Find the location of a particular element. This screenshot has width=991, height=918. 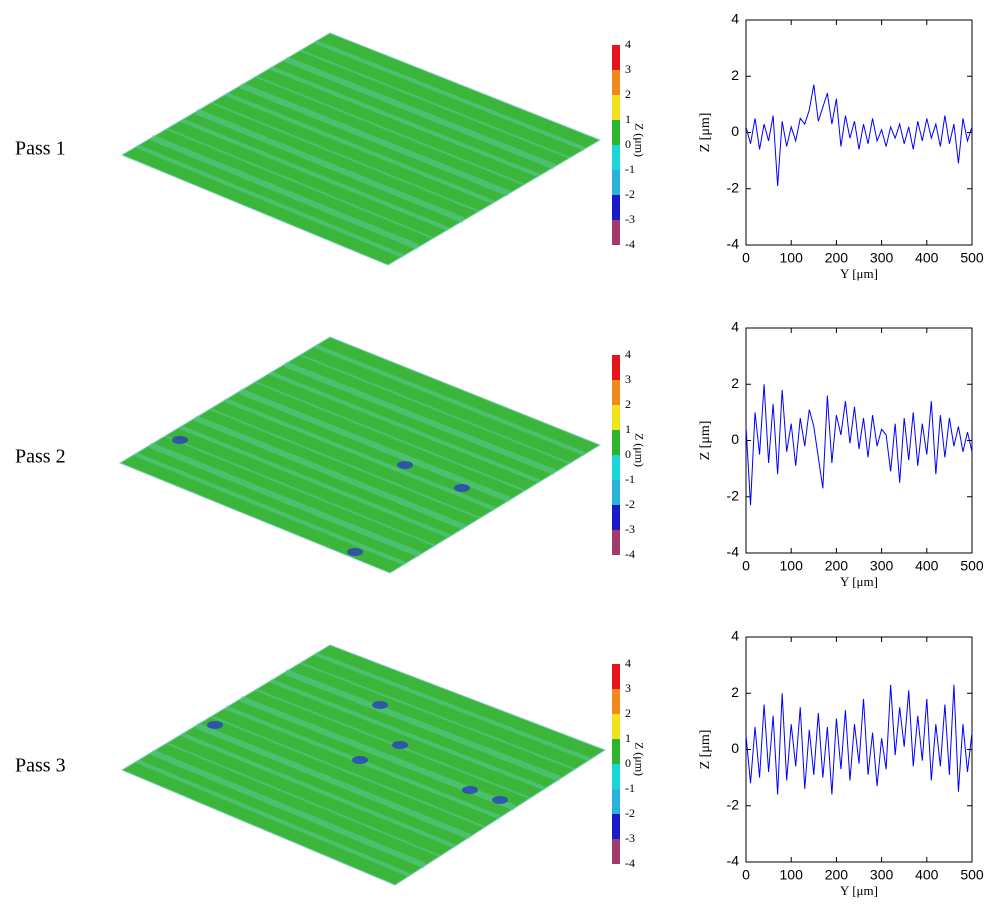

y-tick-label: -2 is located at coordinates (733, 804).